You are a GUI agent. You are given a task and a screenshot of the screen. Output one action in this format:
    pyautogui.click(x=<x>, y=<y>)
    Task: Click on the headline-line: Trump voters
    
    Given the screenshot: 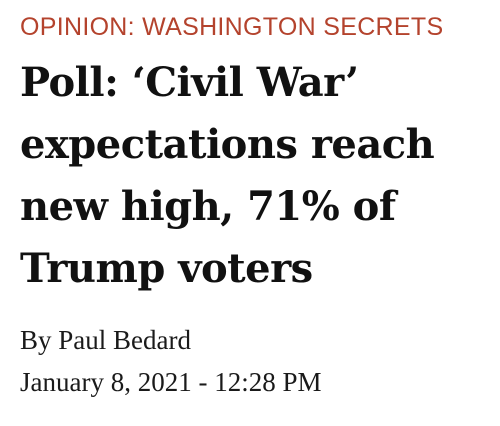 What is the action you would take?
    pyautogui.click(x=166, y=268)
    